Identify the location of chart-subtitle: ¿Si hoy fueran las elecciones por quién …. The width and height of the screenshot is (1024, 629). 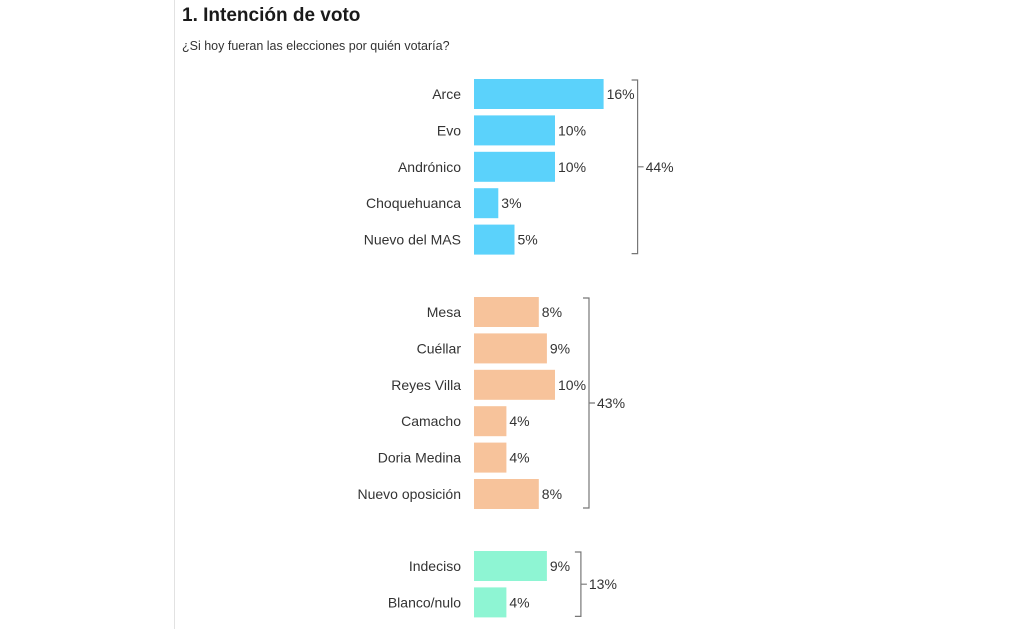
(316, 46).